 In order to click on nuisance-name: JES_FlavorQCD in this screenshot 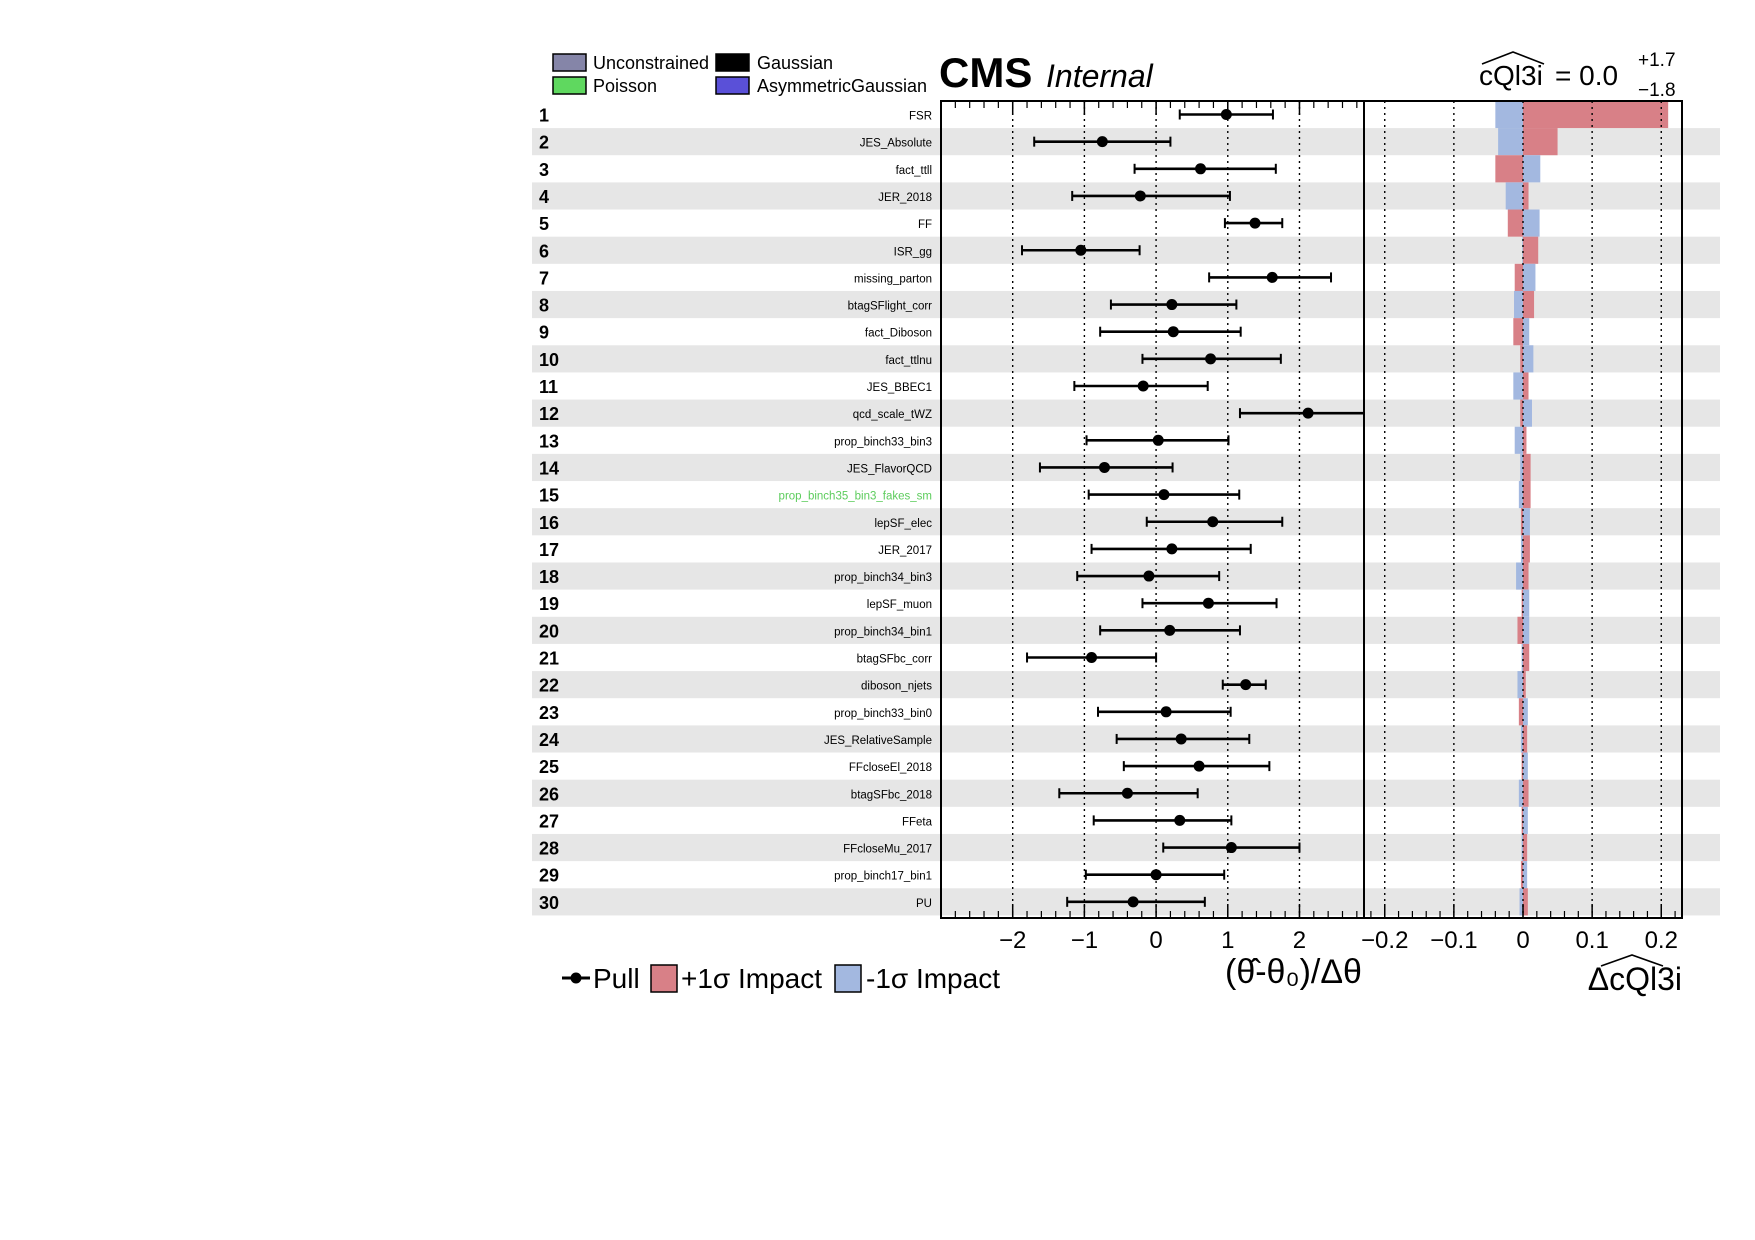, I will do `click(889, 469)`.